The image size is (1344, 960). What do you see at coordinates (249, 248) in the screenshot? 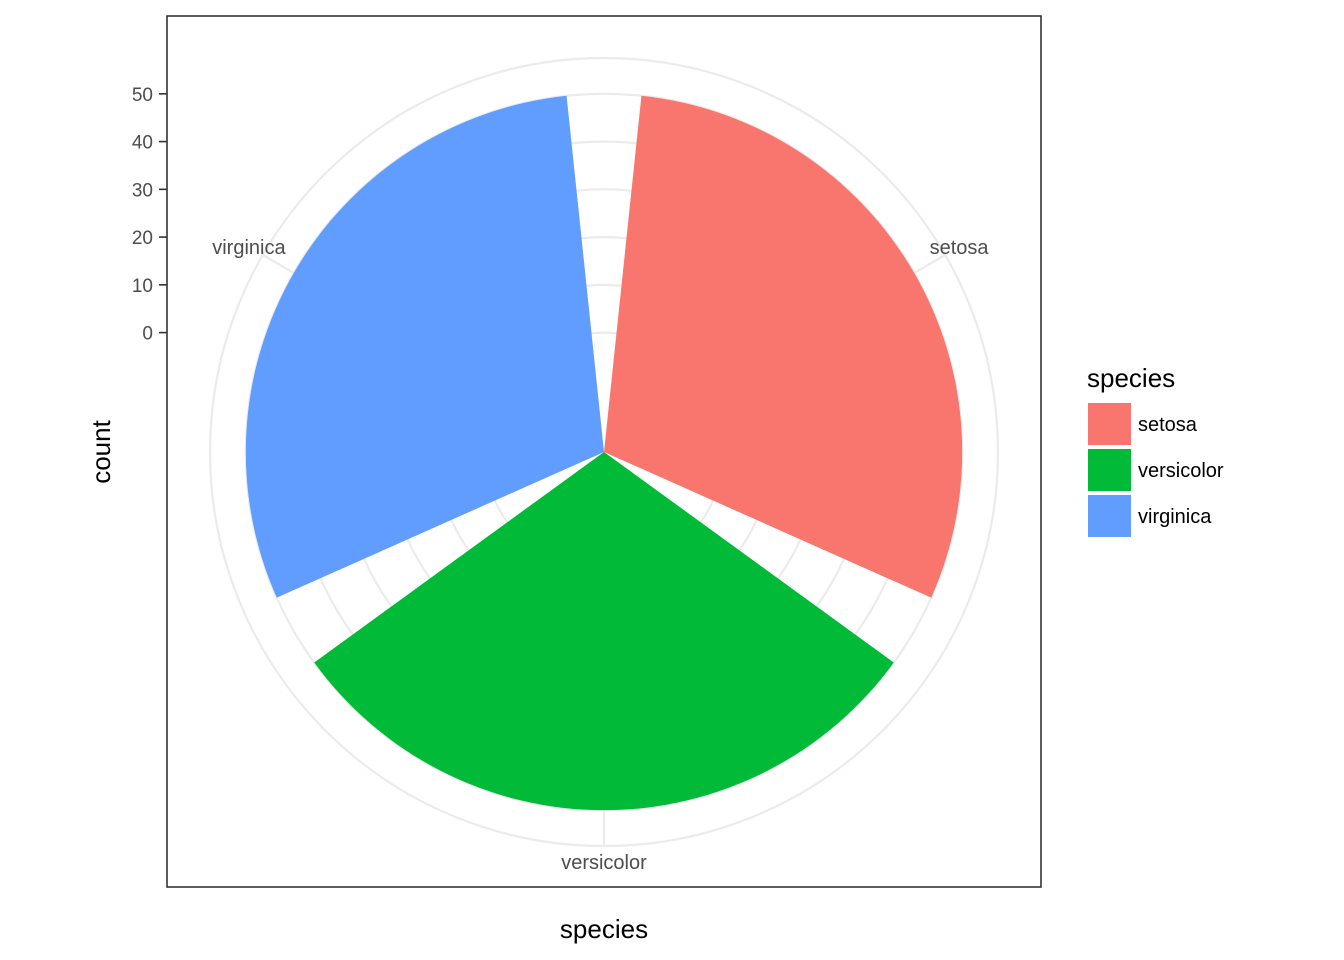
I see `category-label-virginica: virginica` at bounding box center [249, 248].